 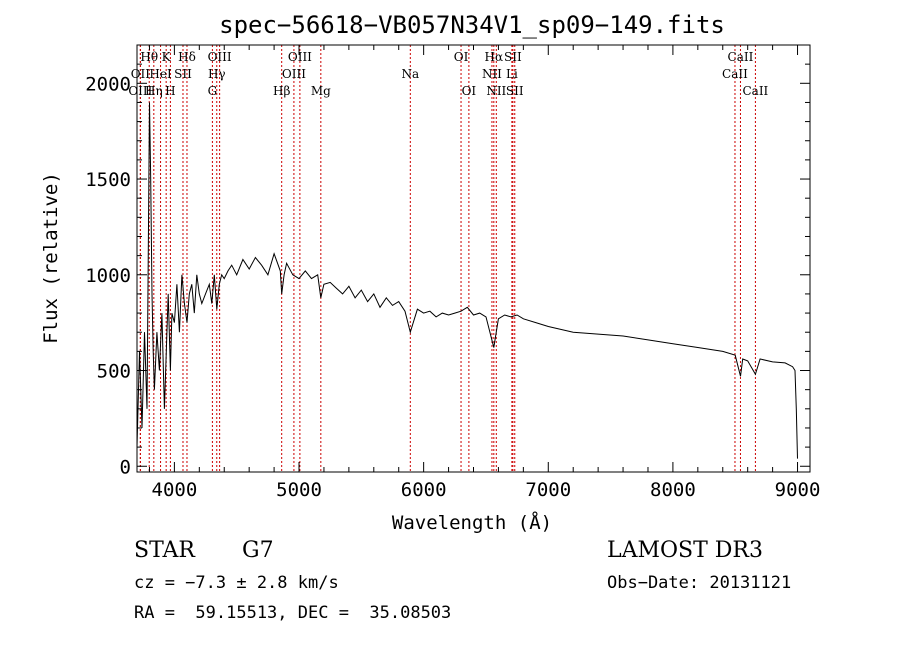 What do you see at coordinates (125, 467) in the screenshot?
I see `y-tick-label-0: 0` at bounding box center [125, 467].